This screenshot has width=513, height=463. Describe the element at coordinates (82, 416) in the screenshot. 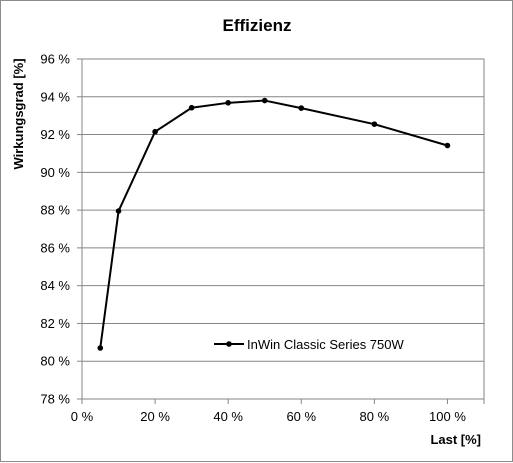

I see `x-tick-label: 0 %` at that location.